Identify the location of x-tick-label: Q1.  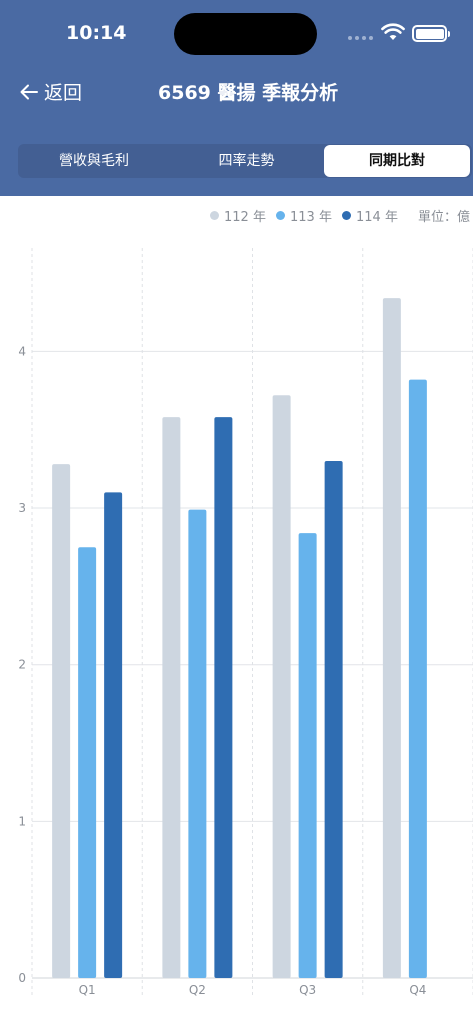
(87, 990).